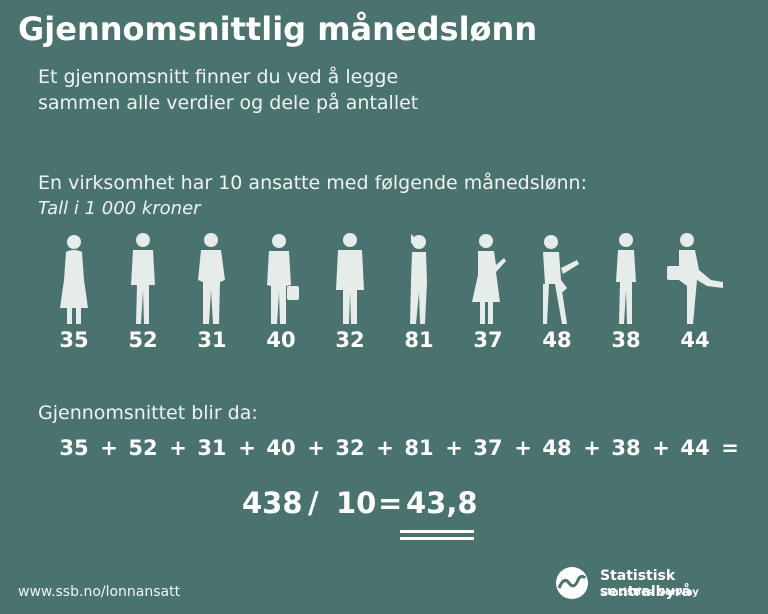 The image size is (768, 614). I want to click on unit-note: Tall i 1 000 kroner, so click(119, 208).